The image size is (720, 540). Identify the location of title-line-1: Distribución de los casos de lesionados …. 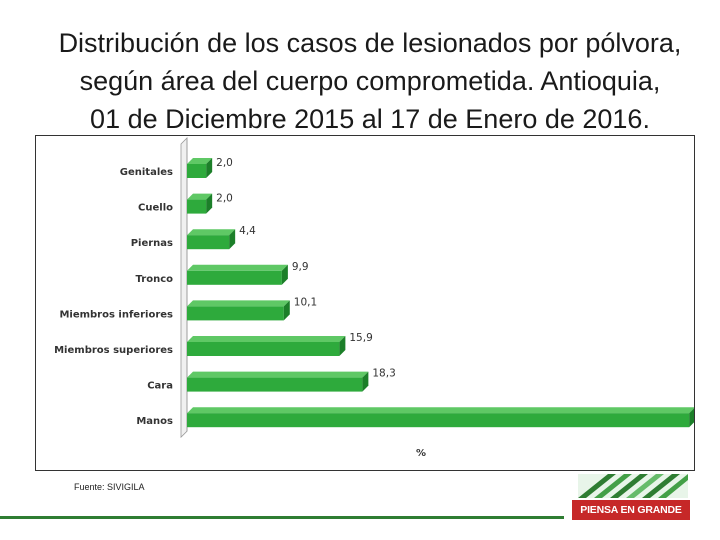
(370, 43).